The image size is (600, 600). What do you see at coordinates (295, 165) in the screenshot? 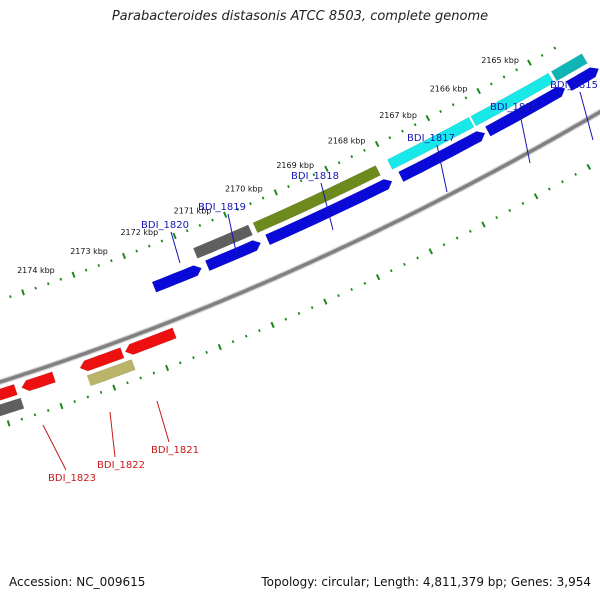
I see `scale-label: 2169 kbp` at bounding box center [295, 165].